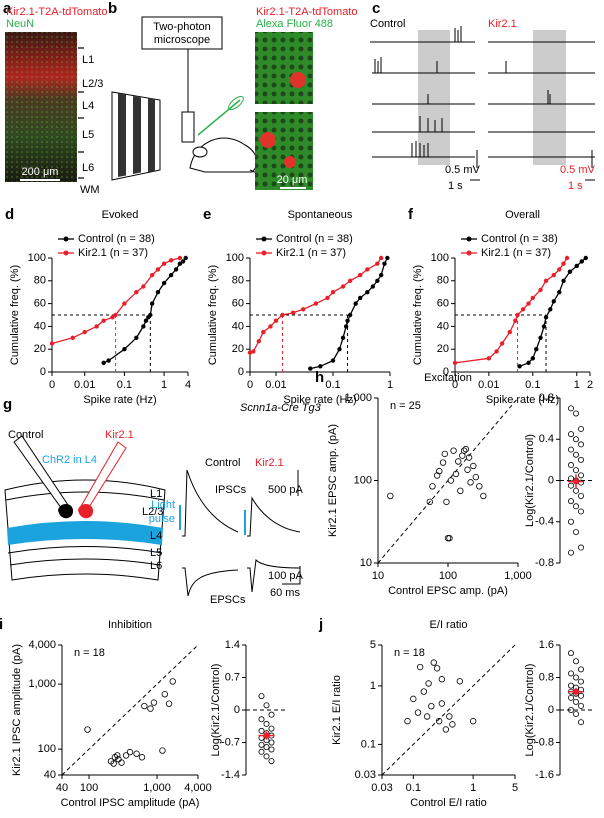  I want to click on x-tick-label: 1, so click(473, 788).